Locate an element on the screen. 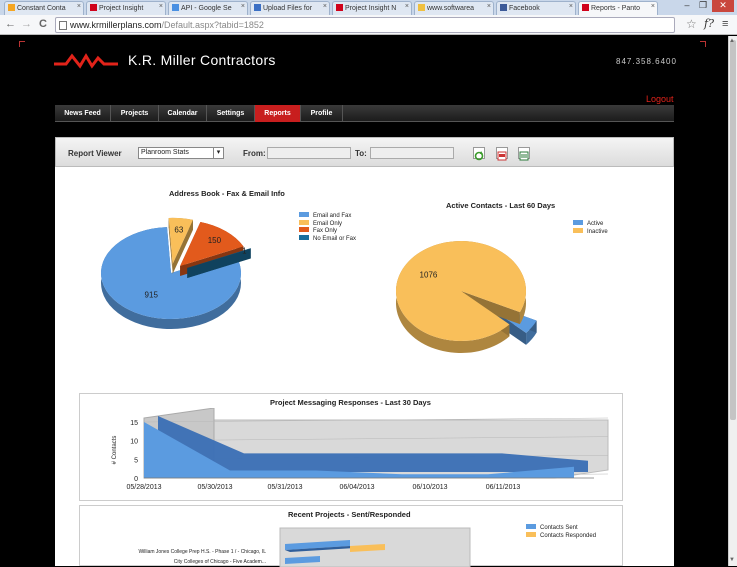 This screenshot has height=567, width=737. tab-label: Project Insight N is located at coordinates (371, 8).